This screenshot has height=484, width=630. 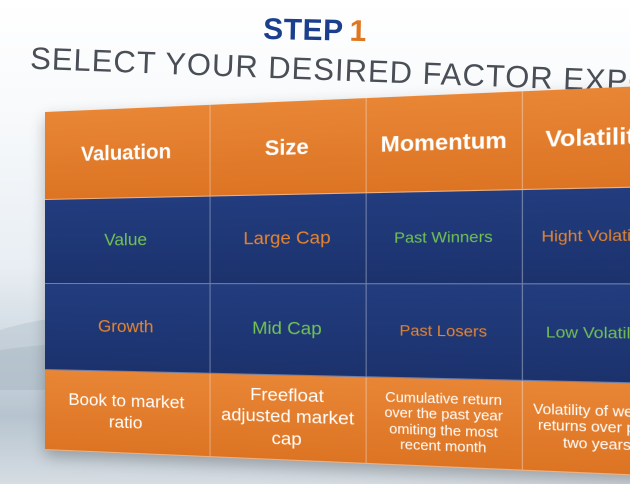 I want to click on cell-large-cap: Large Cap, so click(x=289, y=238).